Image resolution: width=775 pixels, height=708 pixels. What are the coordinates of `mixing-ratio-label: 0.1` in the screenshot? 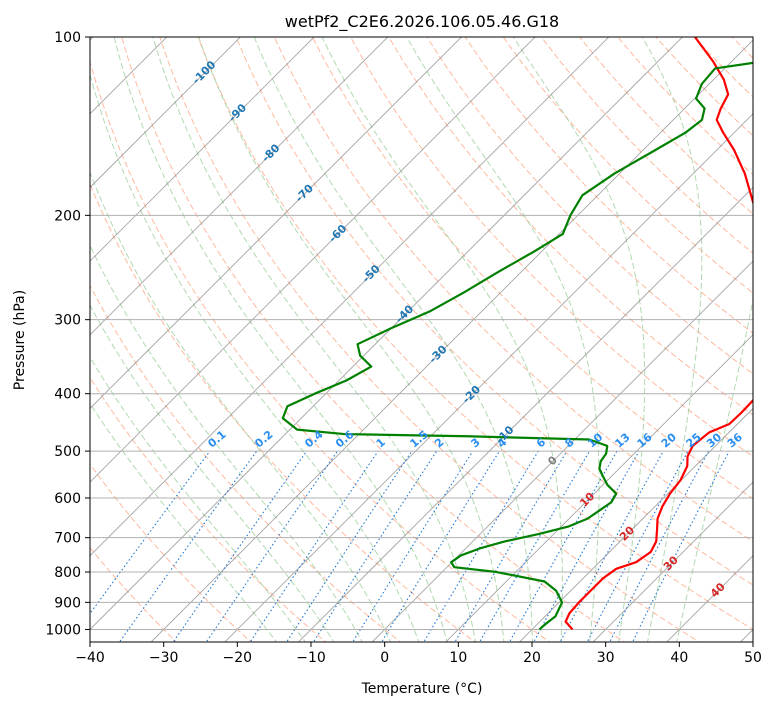 It's located at (216, 439).